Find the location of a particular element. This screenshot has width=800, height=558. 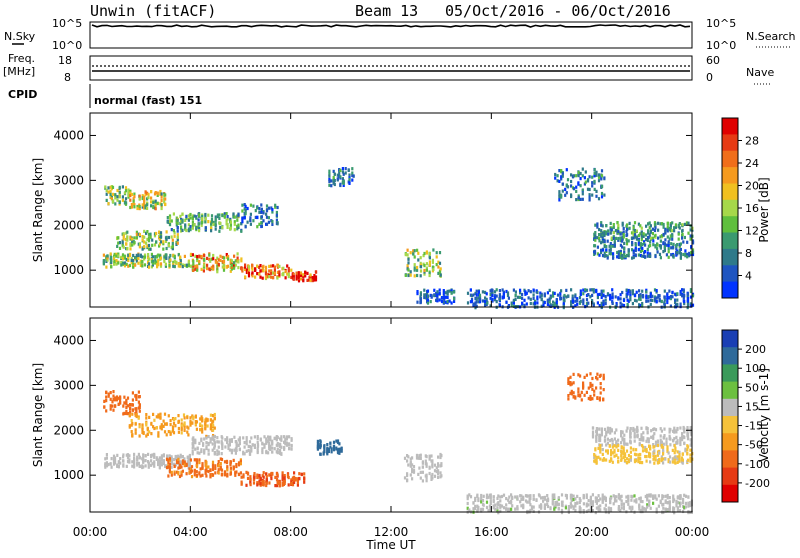

nsearch-label: N.Search is located at coordinates (771, 36).